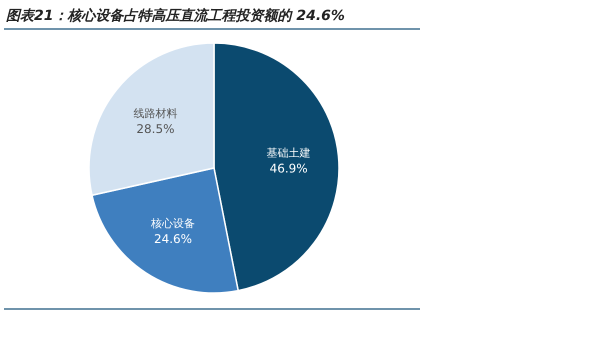 This screenshot has width=602, height=344. Describe the element at coordinates (175, 15) in the screenshot. I see `chart-title: 图表21：核心设备占特高压直流工程投资额的 24.6%` at that location.